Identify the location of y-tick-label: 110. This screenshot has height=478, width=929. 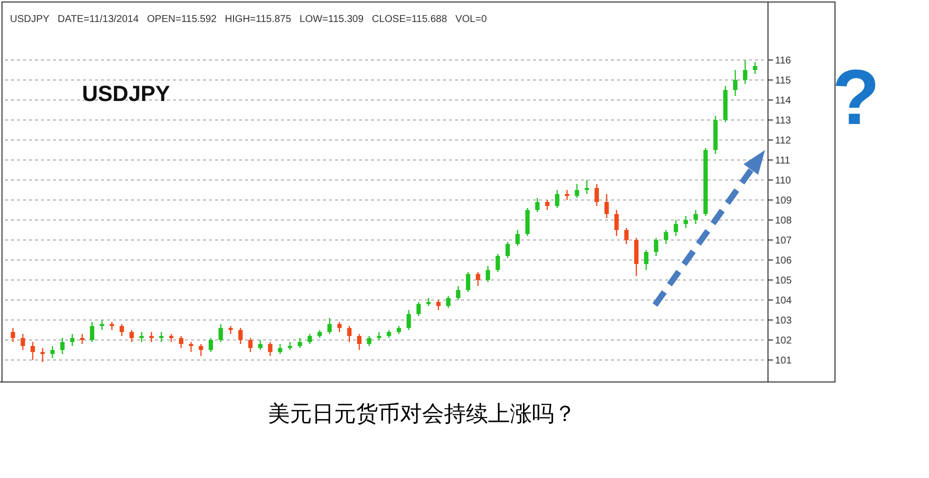
(783, 181).